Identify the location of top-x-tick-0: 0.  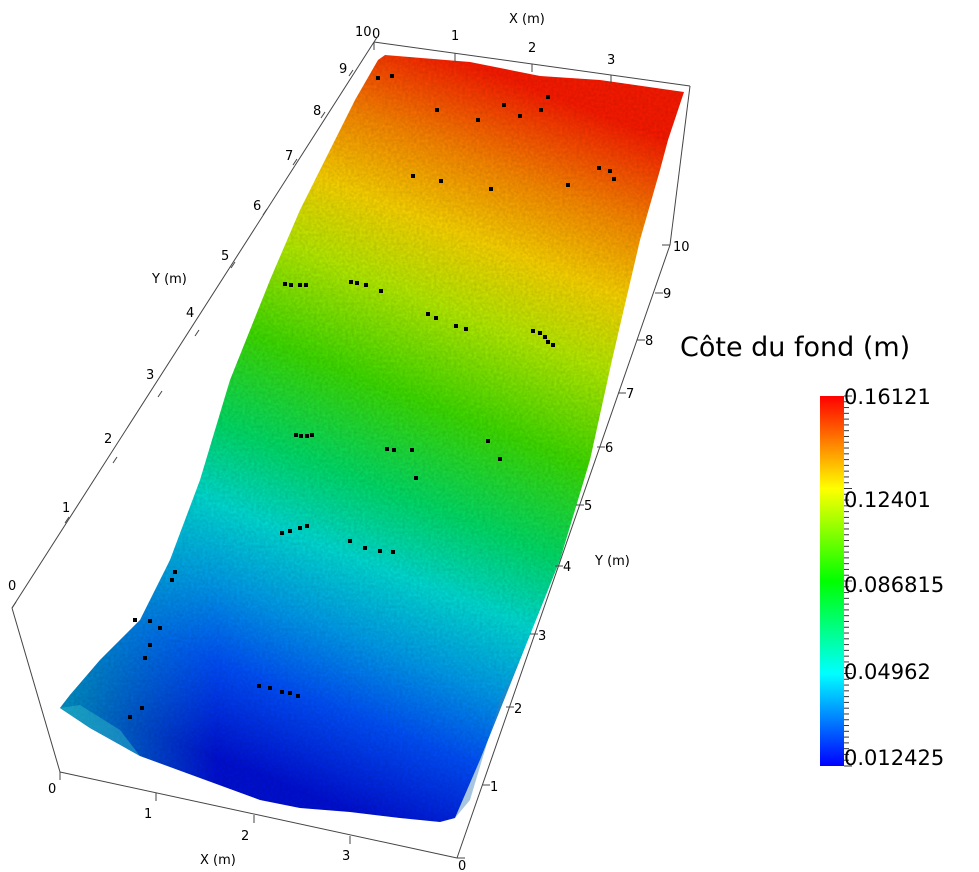
(376, 34).